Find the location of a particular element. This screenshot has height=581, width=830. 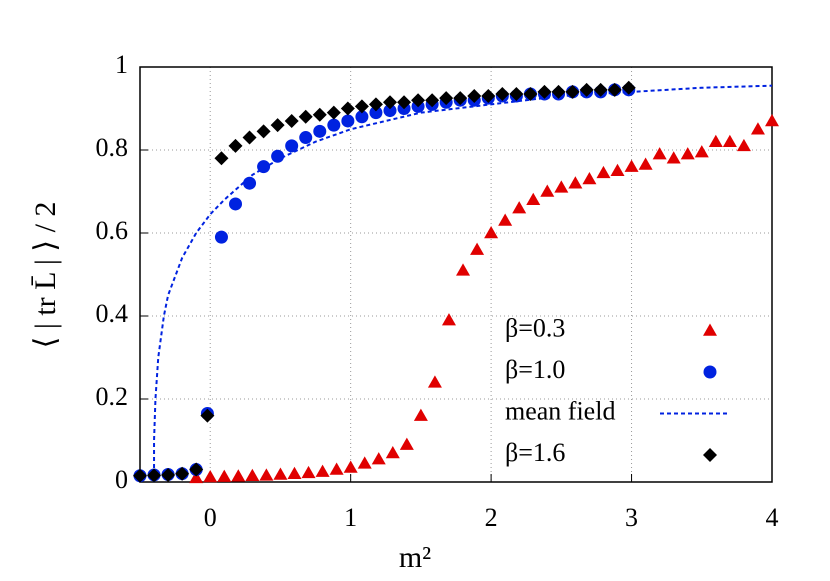

x-tick-label: 3 is located at coordinates (631, 517).